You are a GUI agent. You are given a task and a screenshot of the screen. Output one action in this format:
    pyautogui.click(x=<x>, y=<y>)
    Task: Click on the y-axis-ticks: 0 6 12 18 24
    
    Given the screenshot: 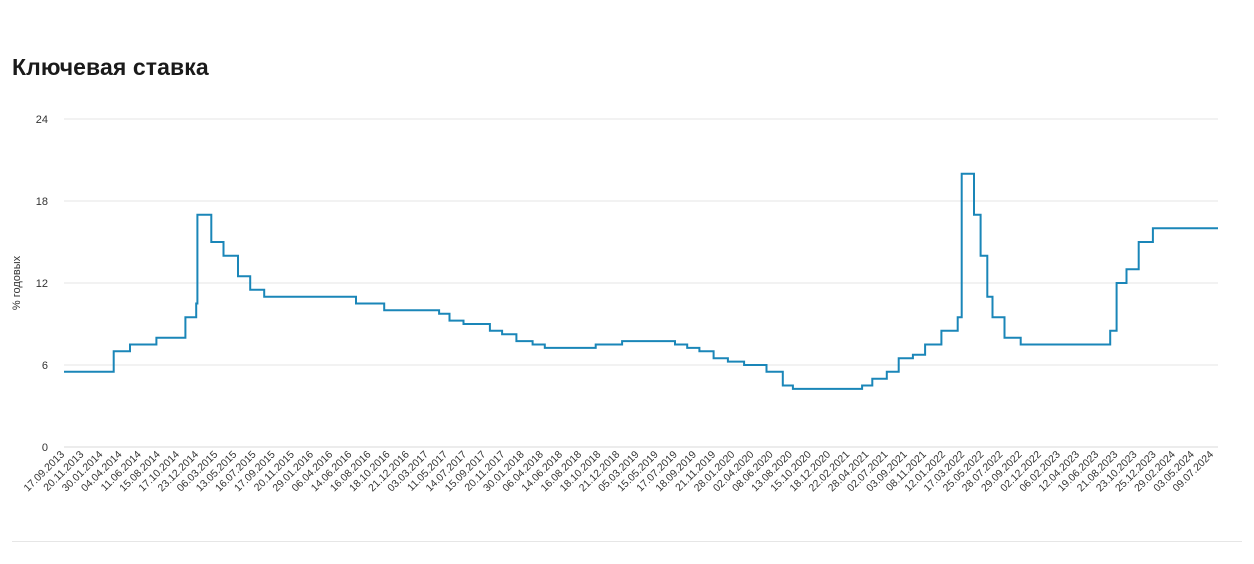 What is the action you would take?
    pyautogui.click(x=42, y=284)
    